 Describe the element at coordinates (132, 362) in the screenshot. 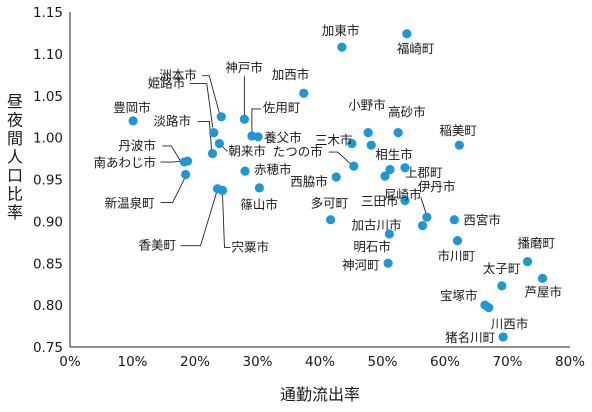

I see `x-tick-label: 10%` at that location.